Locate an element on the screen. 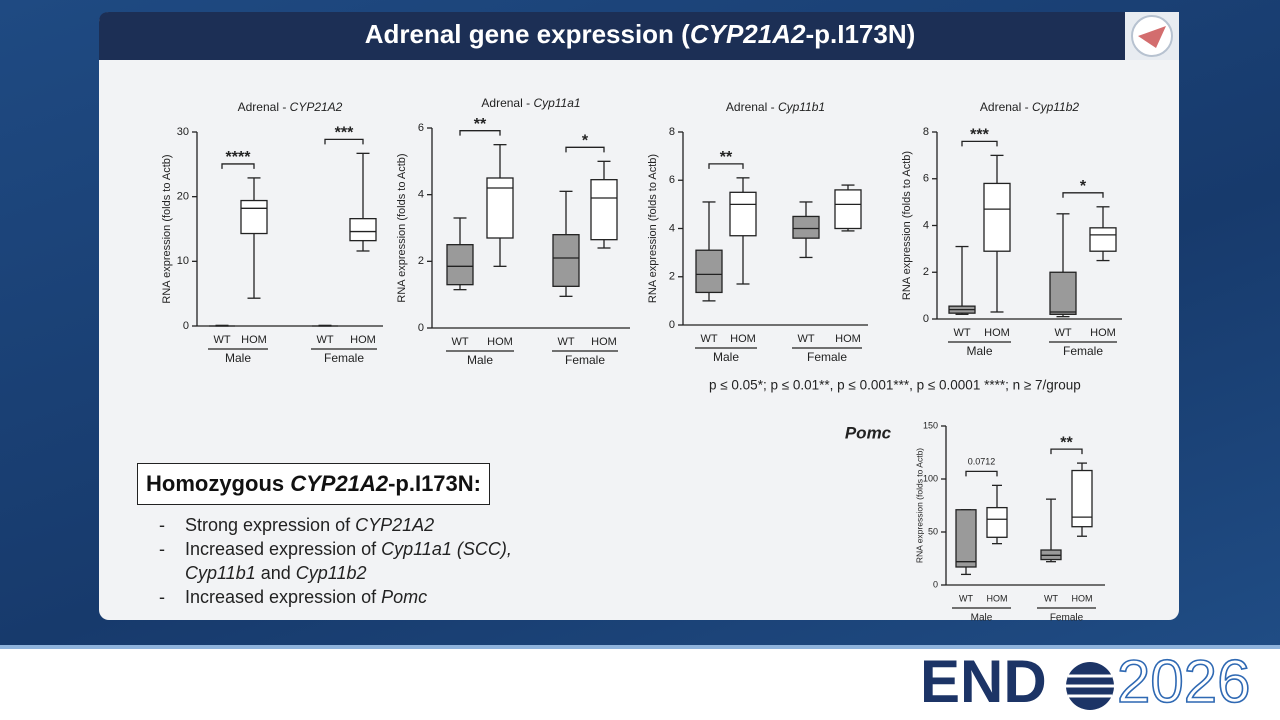 This screenshot has width=1280, height=720. y-tick-label: 30 is located at coordinates (183, 132).